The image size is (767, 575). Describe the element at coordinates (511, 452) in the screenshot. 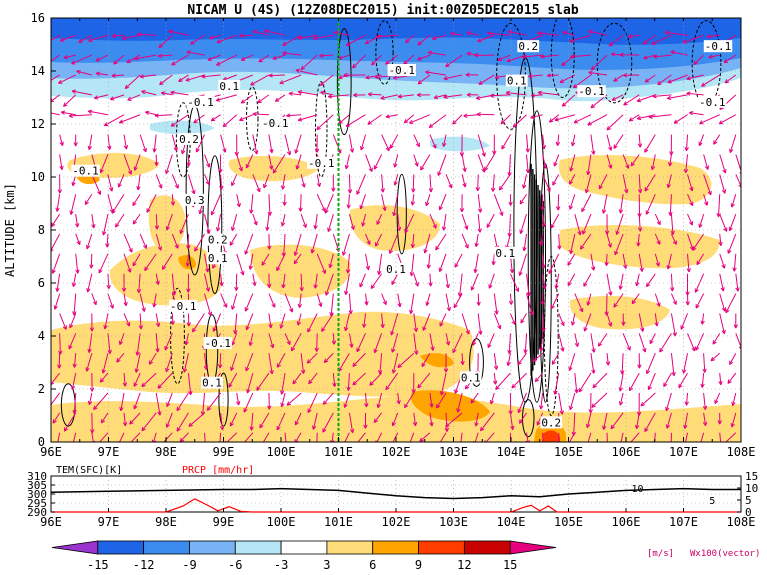

I see `x-tick-label: 104E` at that location.